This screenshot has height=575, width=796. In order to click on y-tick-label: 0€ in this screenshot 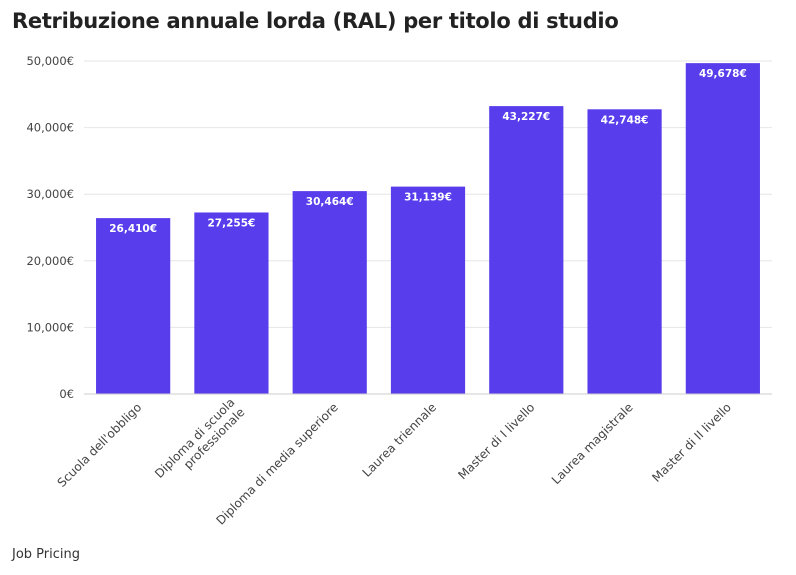, I will do `click(66, 394)`.